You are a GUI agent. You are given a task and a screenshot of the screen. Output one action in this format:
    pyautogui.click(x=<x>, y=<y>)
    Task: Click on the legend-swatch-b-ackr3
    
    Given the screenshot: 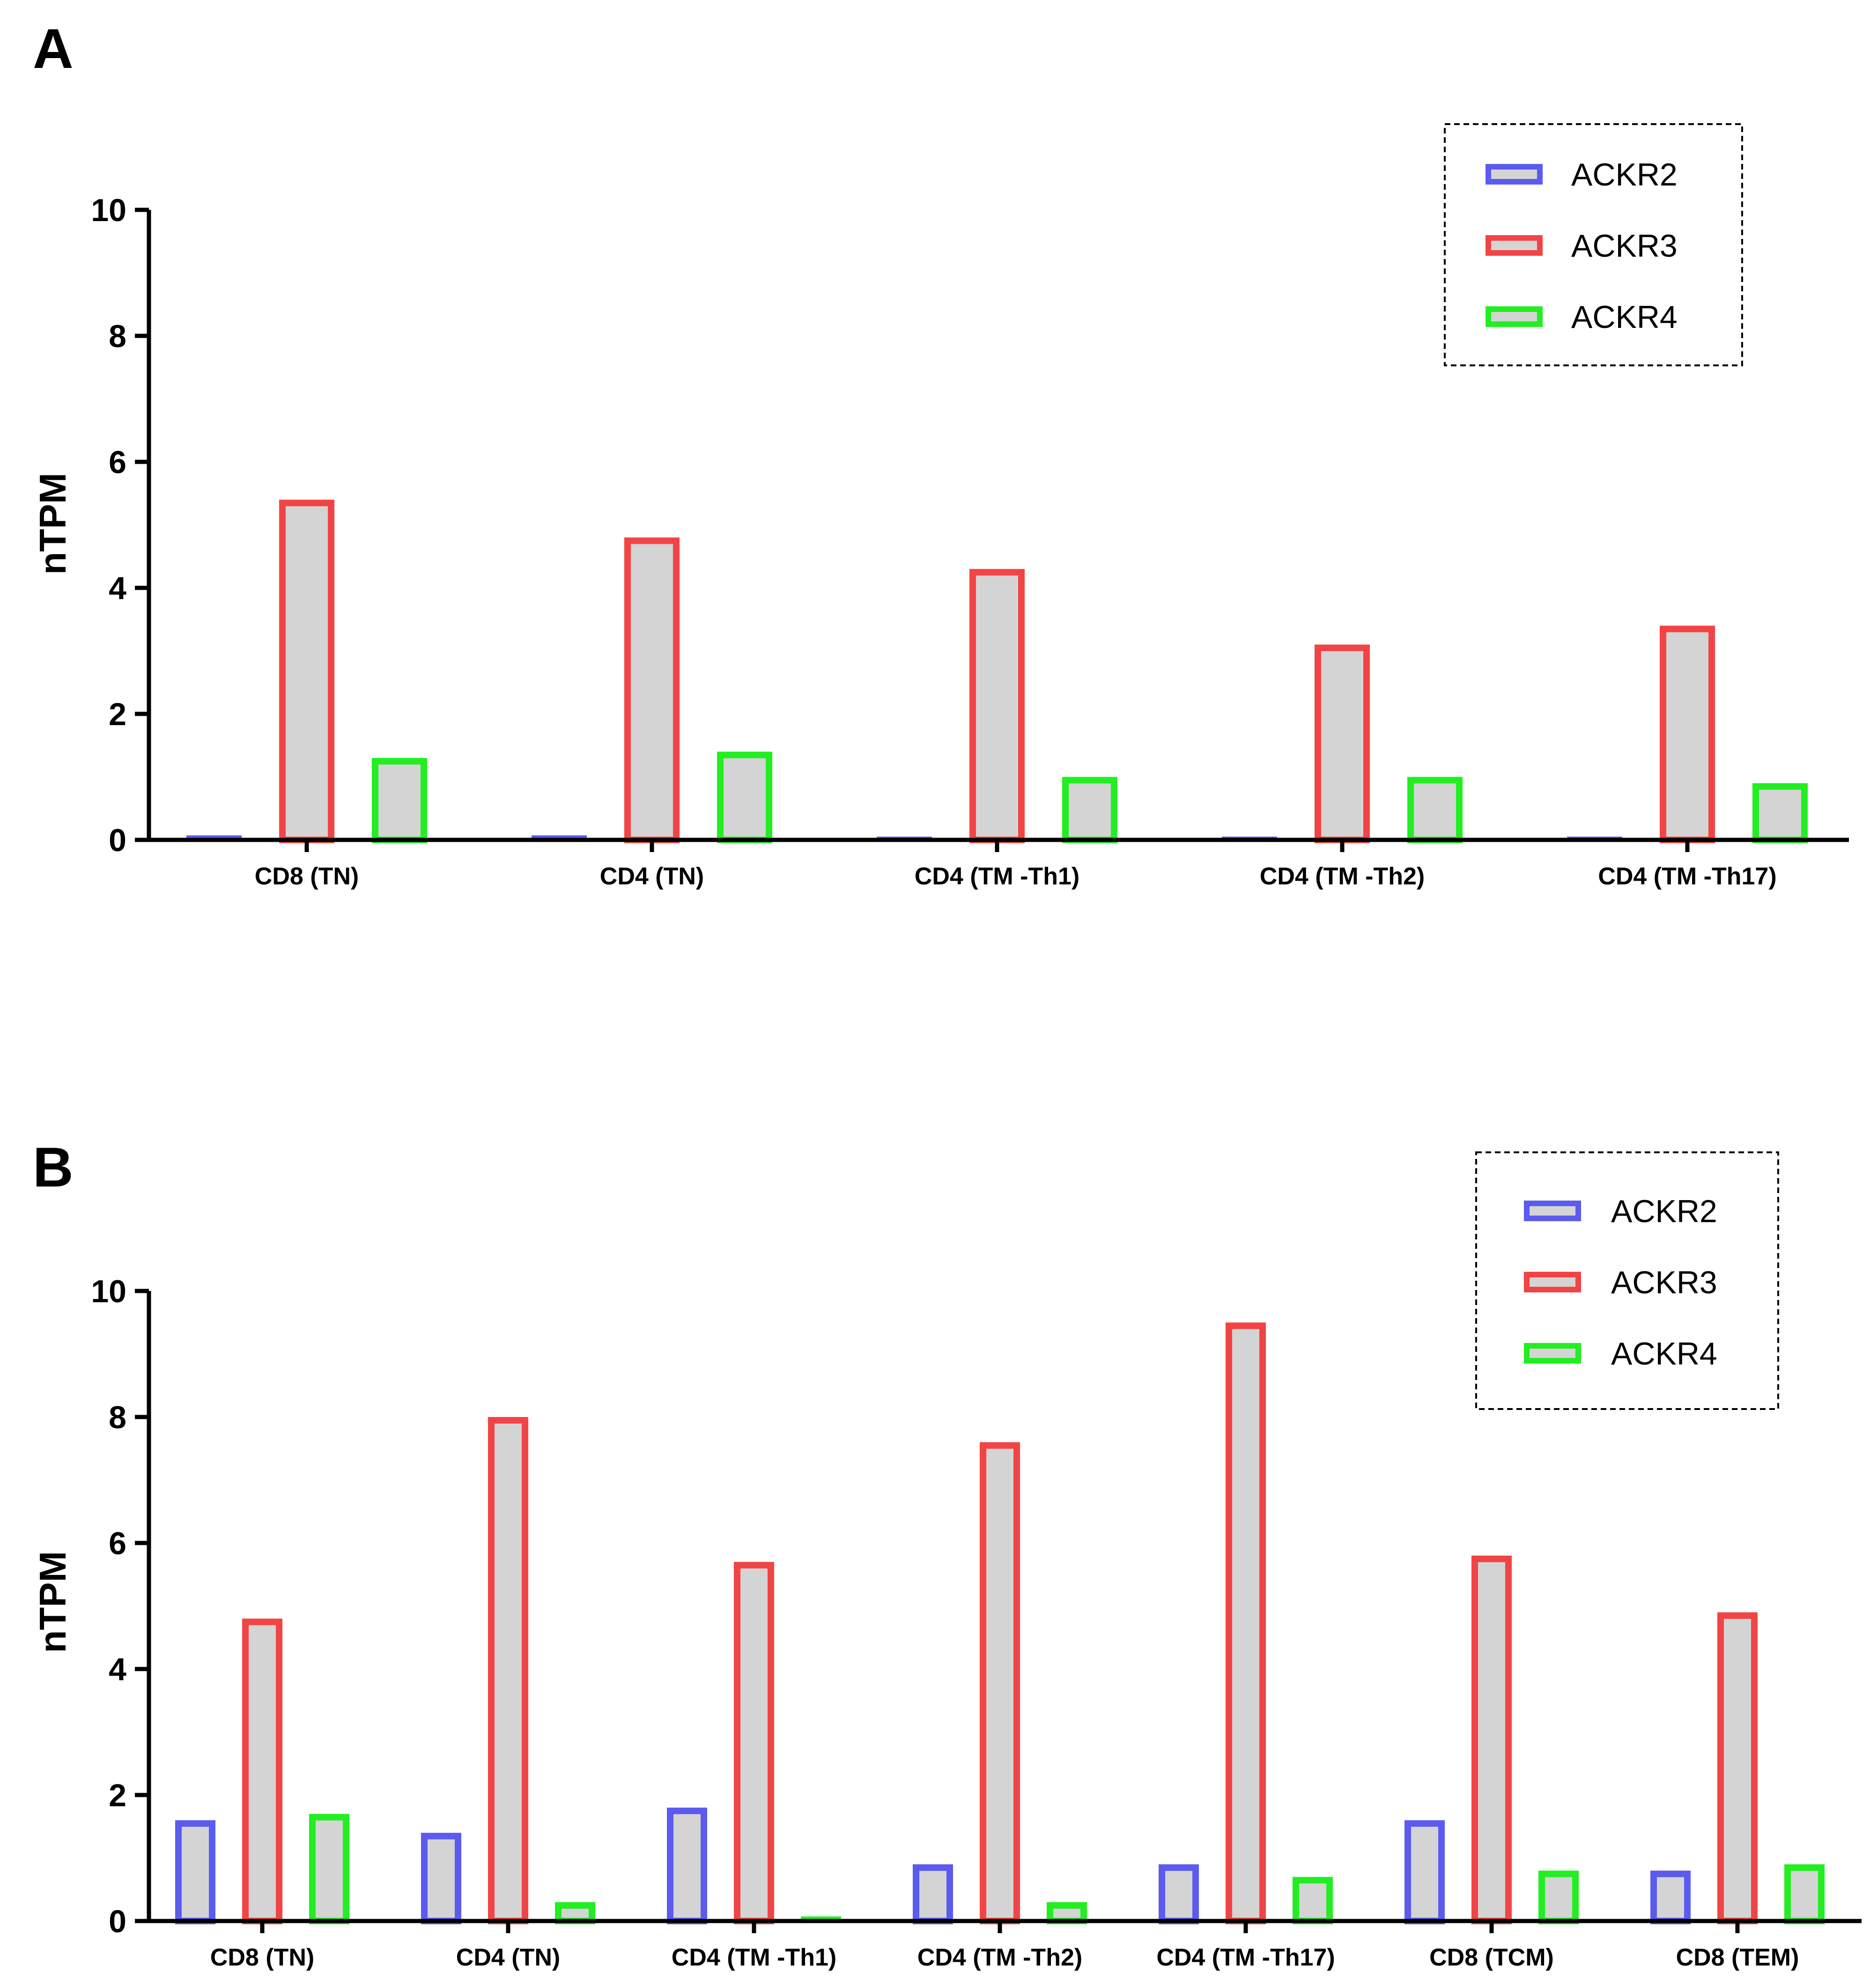 What is the action you would take?
    pyautogui.click(x=1552, y=1282)
    